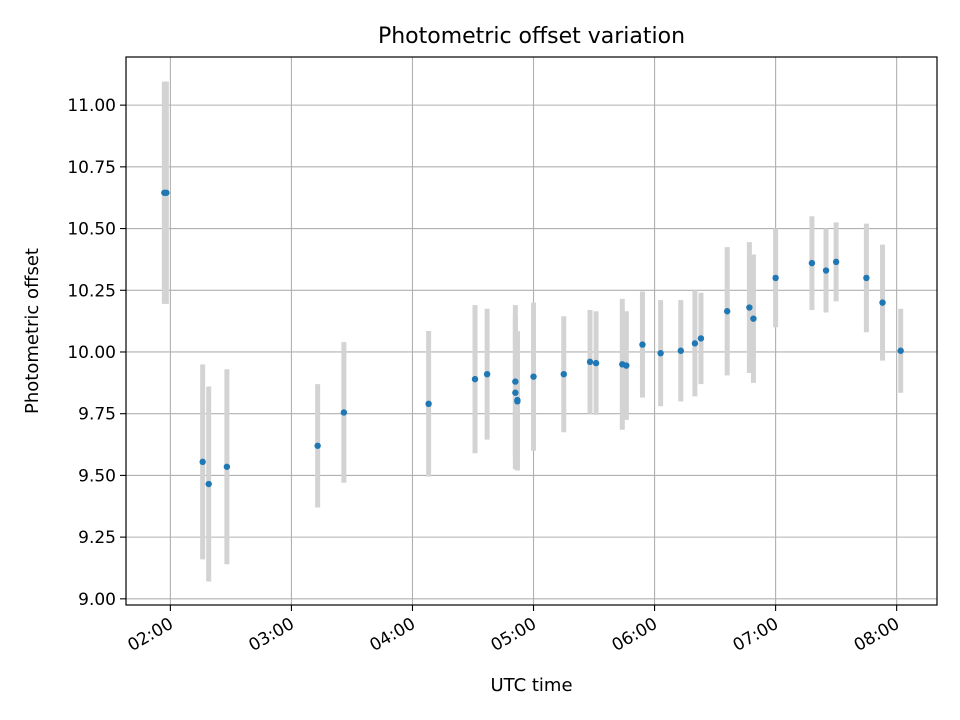  What do you see at coordinates (91, 168) in the screenshot?
I see `y-tick-label: 10.75` at bounding box center [91, 168].